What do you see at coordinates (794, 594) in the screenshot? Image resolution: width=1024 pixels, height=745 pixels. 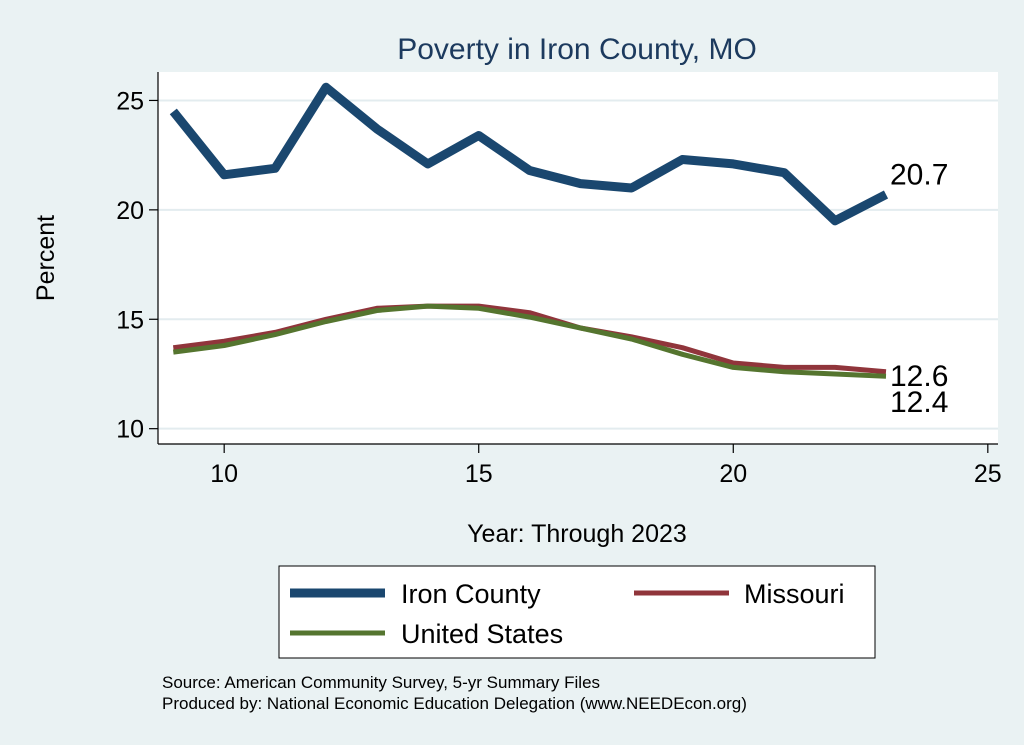 I see `legend-label-missouri: Missouri` at bounding box center [794, 594].